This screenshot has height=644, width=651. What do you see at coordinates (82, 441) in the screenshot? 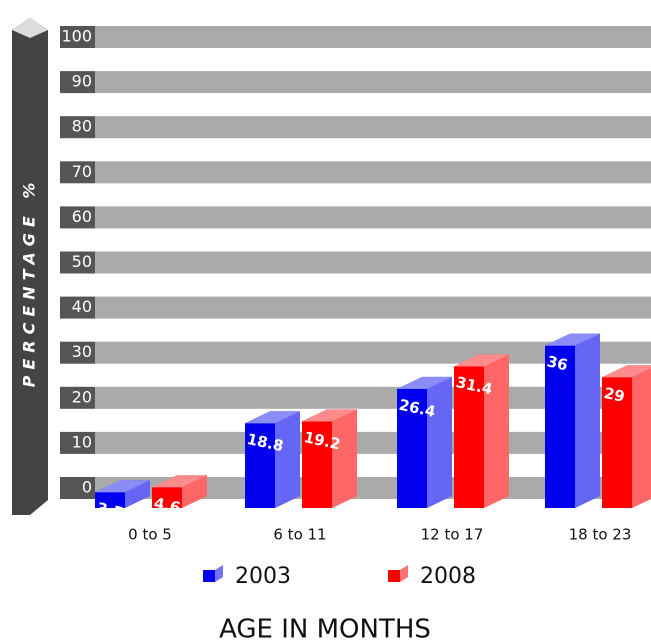
I see `y-tick-label: 10` at bounding box center [82, 441].